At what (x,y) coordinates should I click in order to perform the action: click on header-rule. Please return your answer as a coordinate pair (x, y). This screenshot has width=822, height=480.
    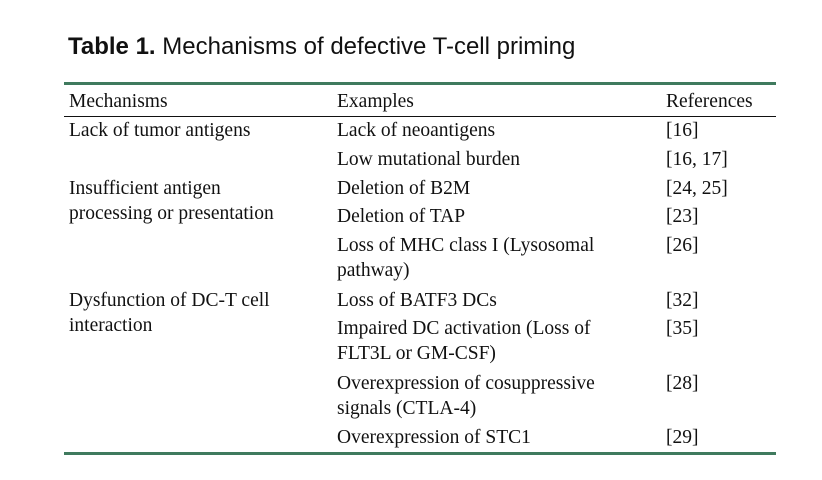
    Looking at the image, I should click on (420, 116).